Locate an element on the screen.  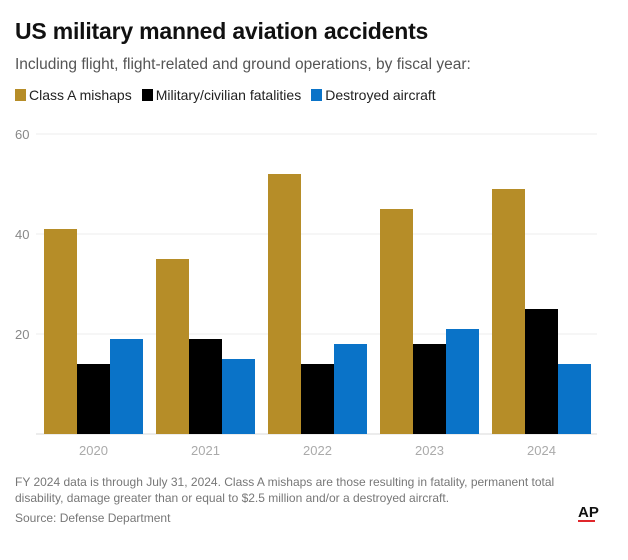
x-tick-label: 2021 is located at coordinates (205, 450).